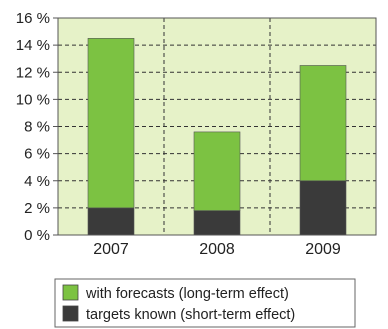 The image size is (388, 329). What do you see at coordinates (323, 208) in the screenshot?
I see `bar-2009-targets-known` at bounding box center [323, 208].